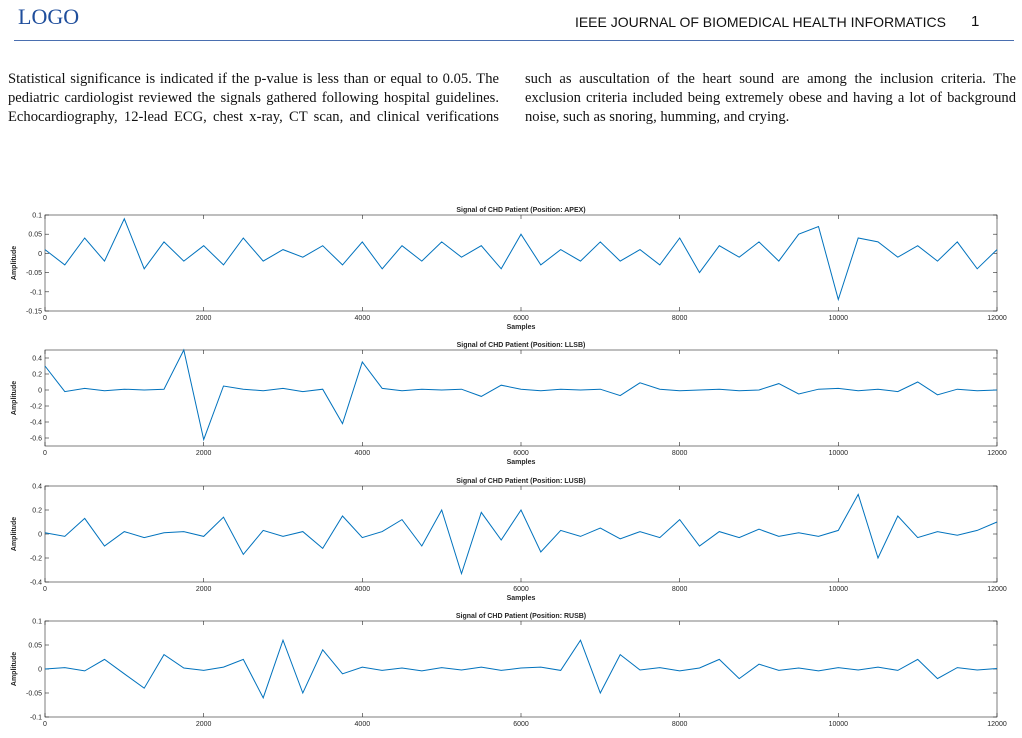  Describe the element at coordinates (49, 16) in the screenshot. I see `logo: LOGO` at that location.